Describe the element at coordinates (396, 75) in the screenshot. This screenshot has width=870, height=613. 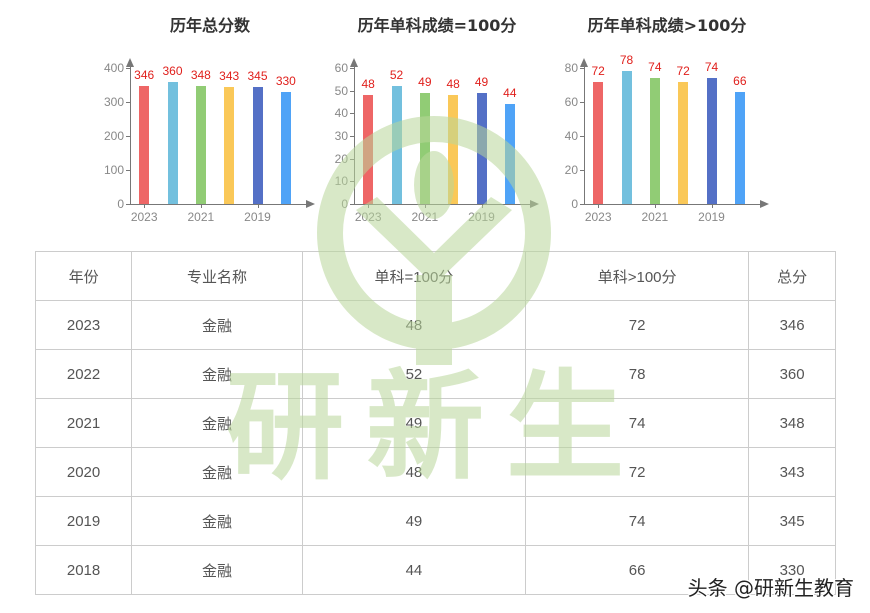
I see `value-label: 52` at that location.